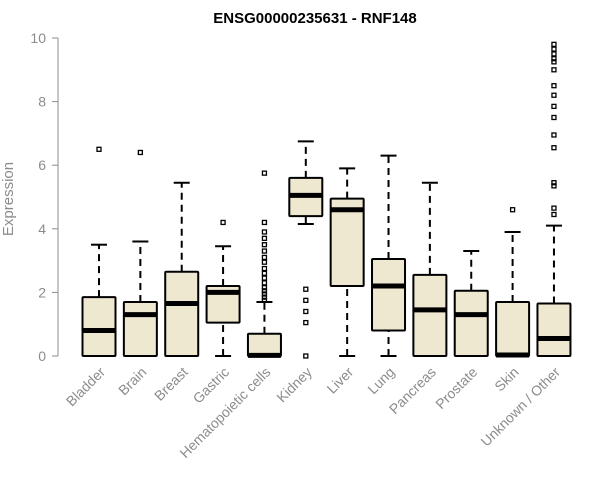  What do you see at coordinates (8, 199) in the screenshot?
I see `y-axis-title: Expression` at bounding box center [8, 199].